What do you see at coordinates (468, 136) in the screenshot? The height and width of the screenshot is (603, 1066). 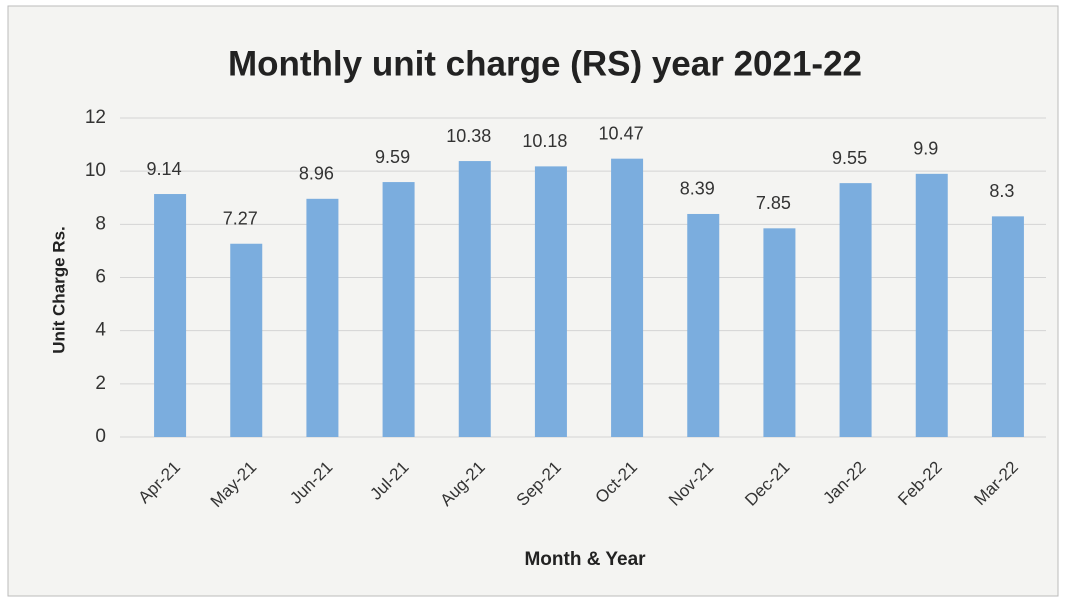 I see `data-label: 10.38` at bounding box center [468, 136].